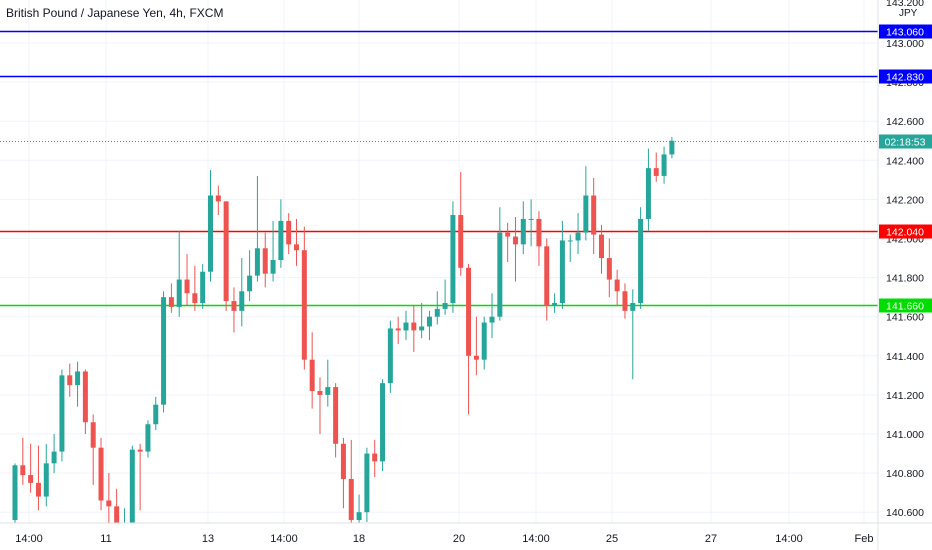 The height and width of the screenshot is (550, 932). I want to click on x-tick-label: 18, so click(359, 539).